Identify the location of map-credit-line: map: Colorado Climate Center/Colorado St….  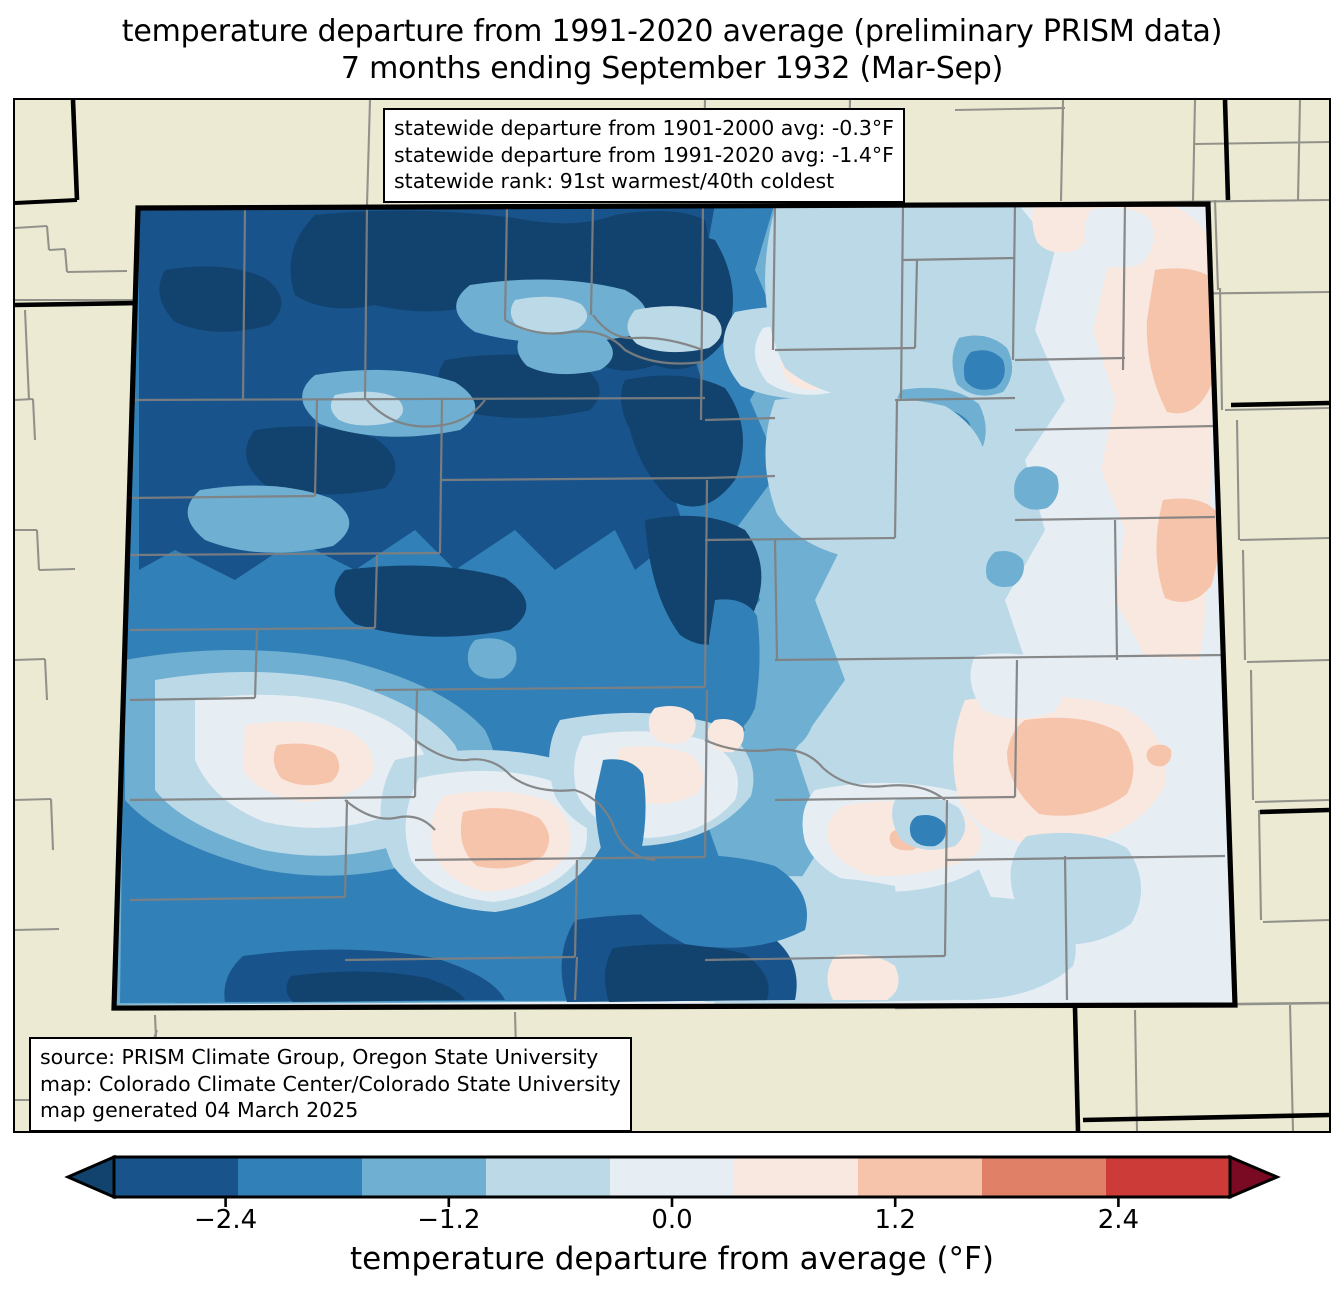
(330, 1083).